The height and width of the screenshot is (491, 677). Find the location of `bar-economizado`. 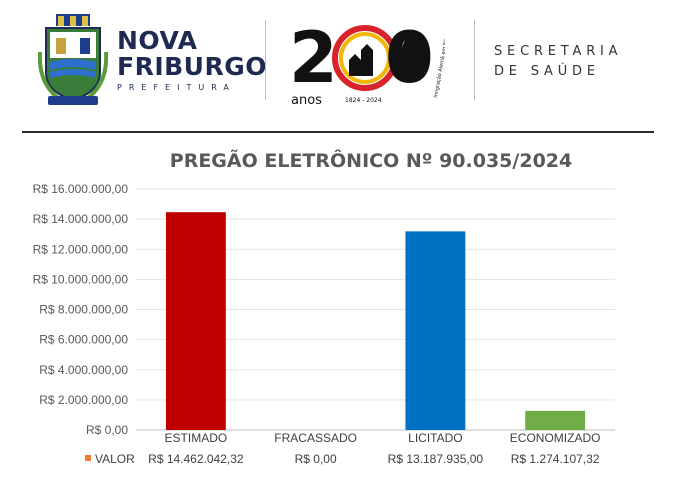

bar-economizado is located at coordinates (555, 420).